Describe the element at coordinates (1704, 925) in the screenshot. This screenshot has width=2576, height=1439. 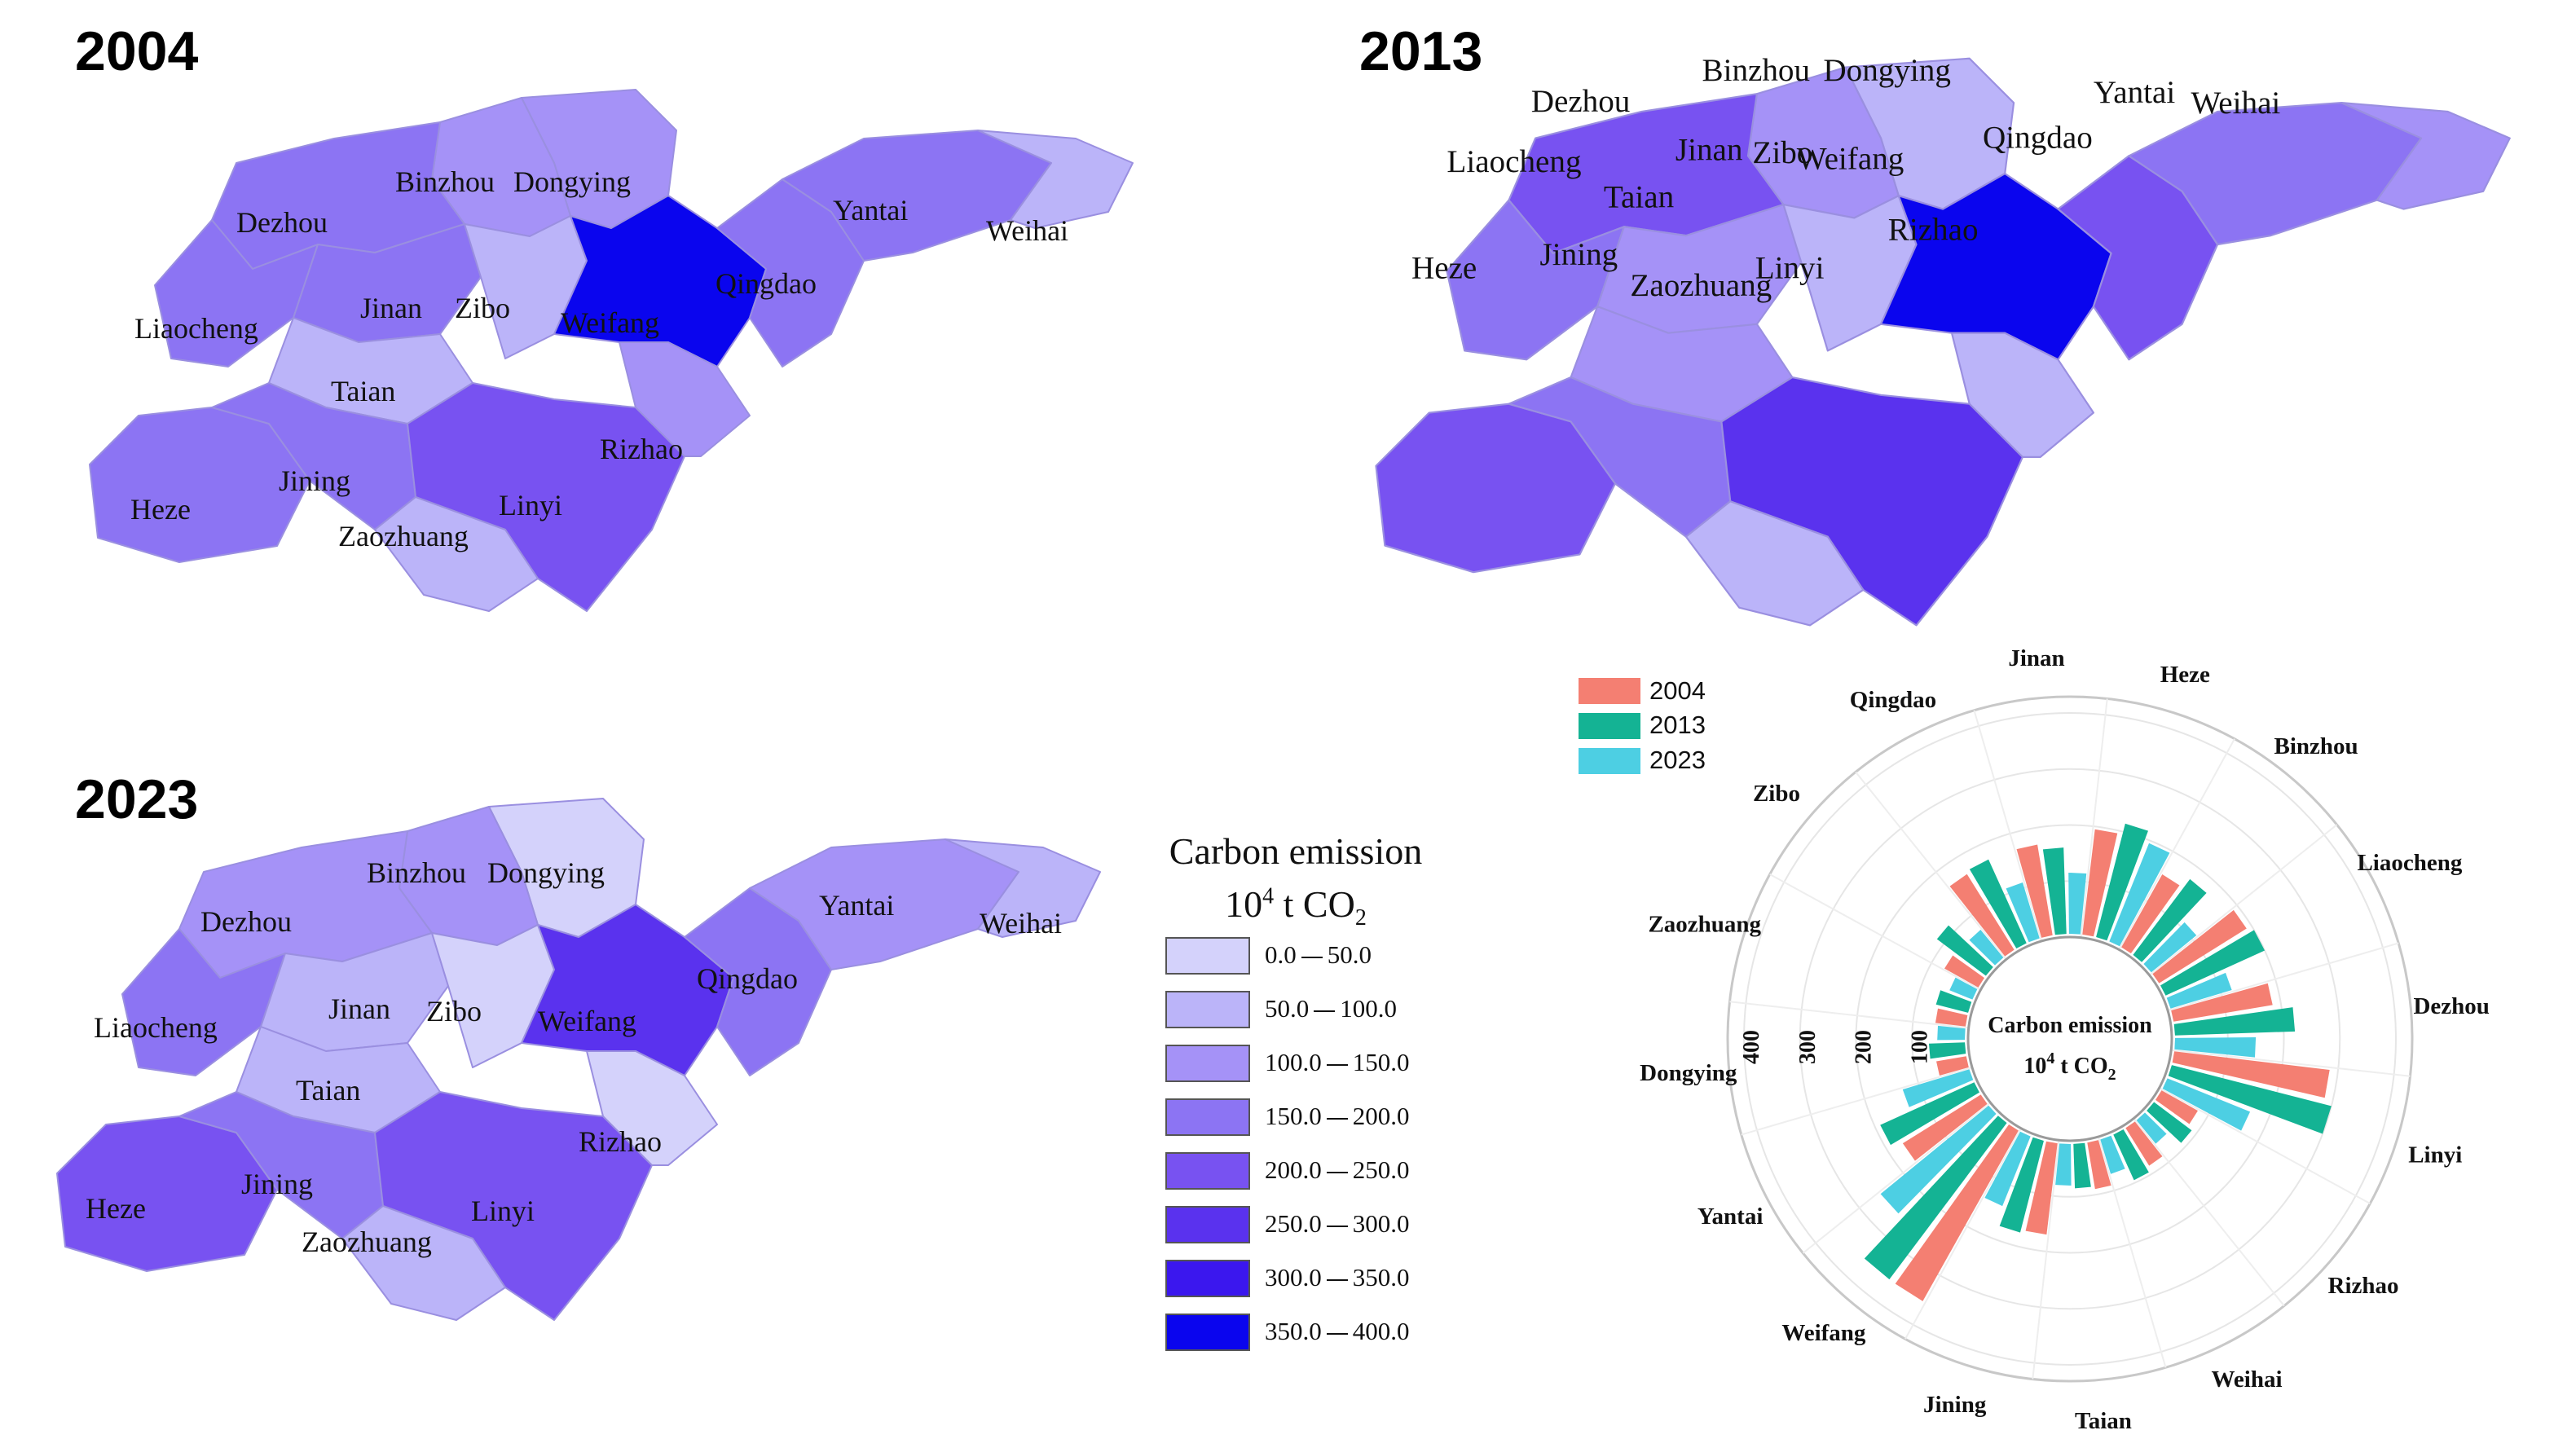
I see `radial-category-label: Zaozhuang` at that location.